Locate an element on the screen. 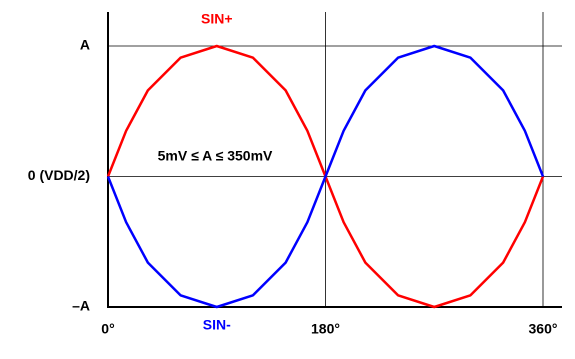 This screenshot has width=575, height=359. legend-label: SIN- is located at coordinates (217, 325).